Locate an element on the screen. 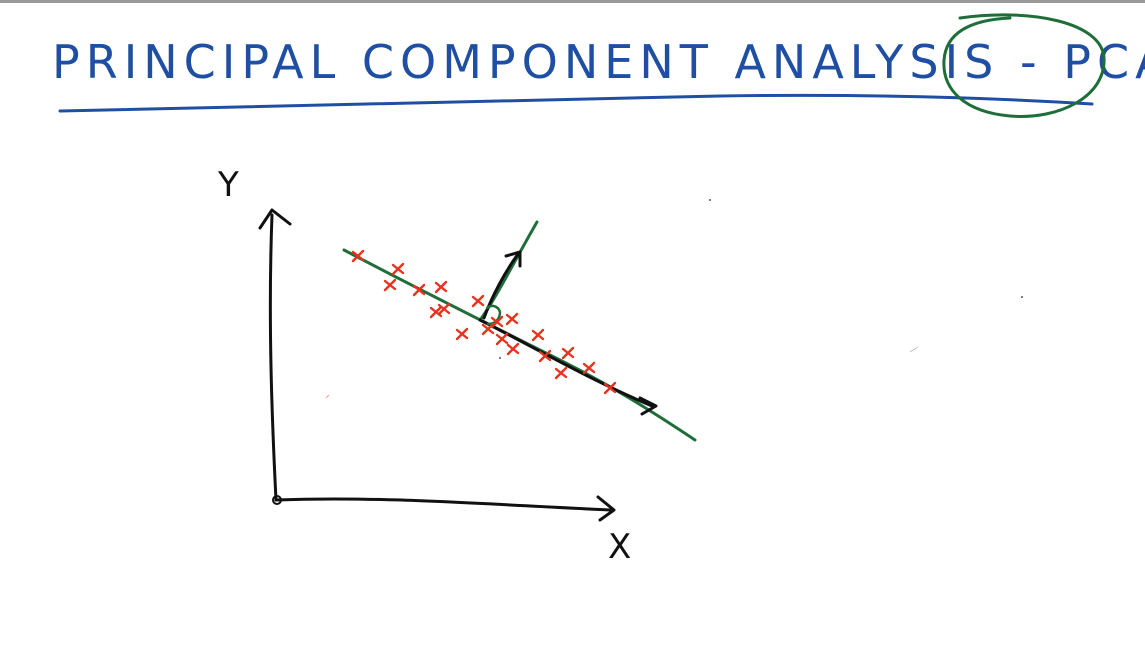 This screenshot has width=1145, height=647. origin-marker is located at coordinates (277, 500).